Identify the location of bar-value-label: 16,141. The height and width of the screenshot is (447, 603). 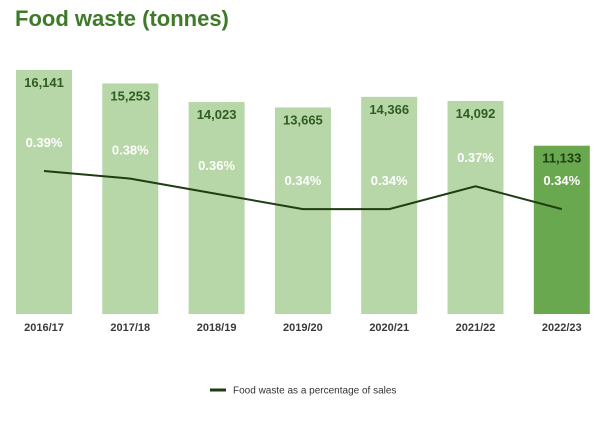
(44, 82).